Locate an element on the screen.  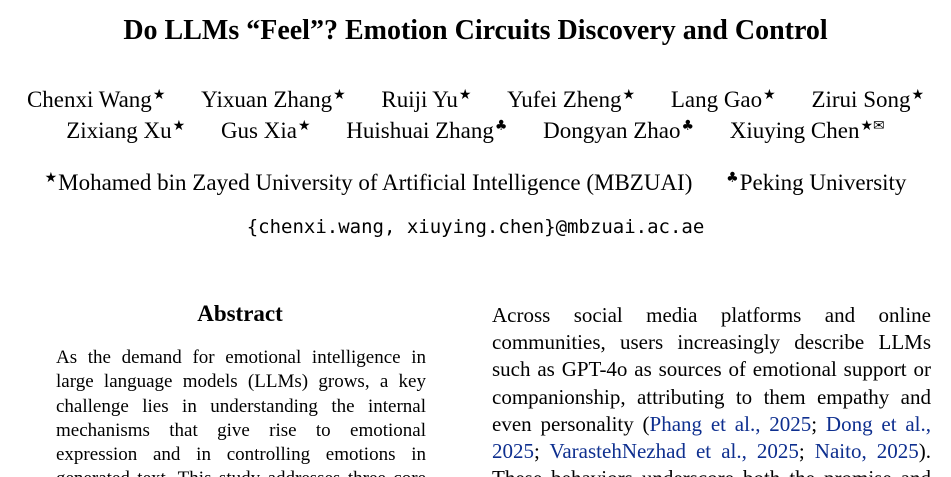
author: Ruiji Yu★ is located at coordinates (426, 97).